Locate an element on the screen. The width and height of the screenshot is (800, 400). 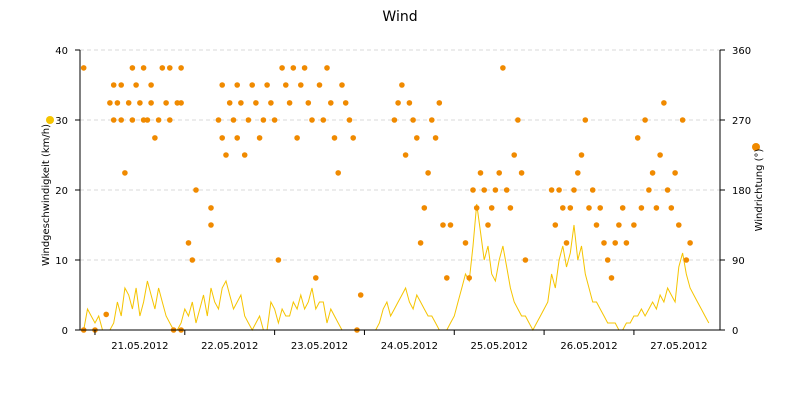
y-left-tick-label: 10 is located at coordinates (61, 261).